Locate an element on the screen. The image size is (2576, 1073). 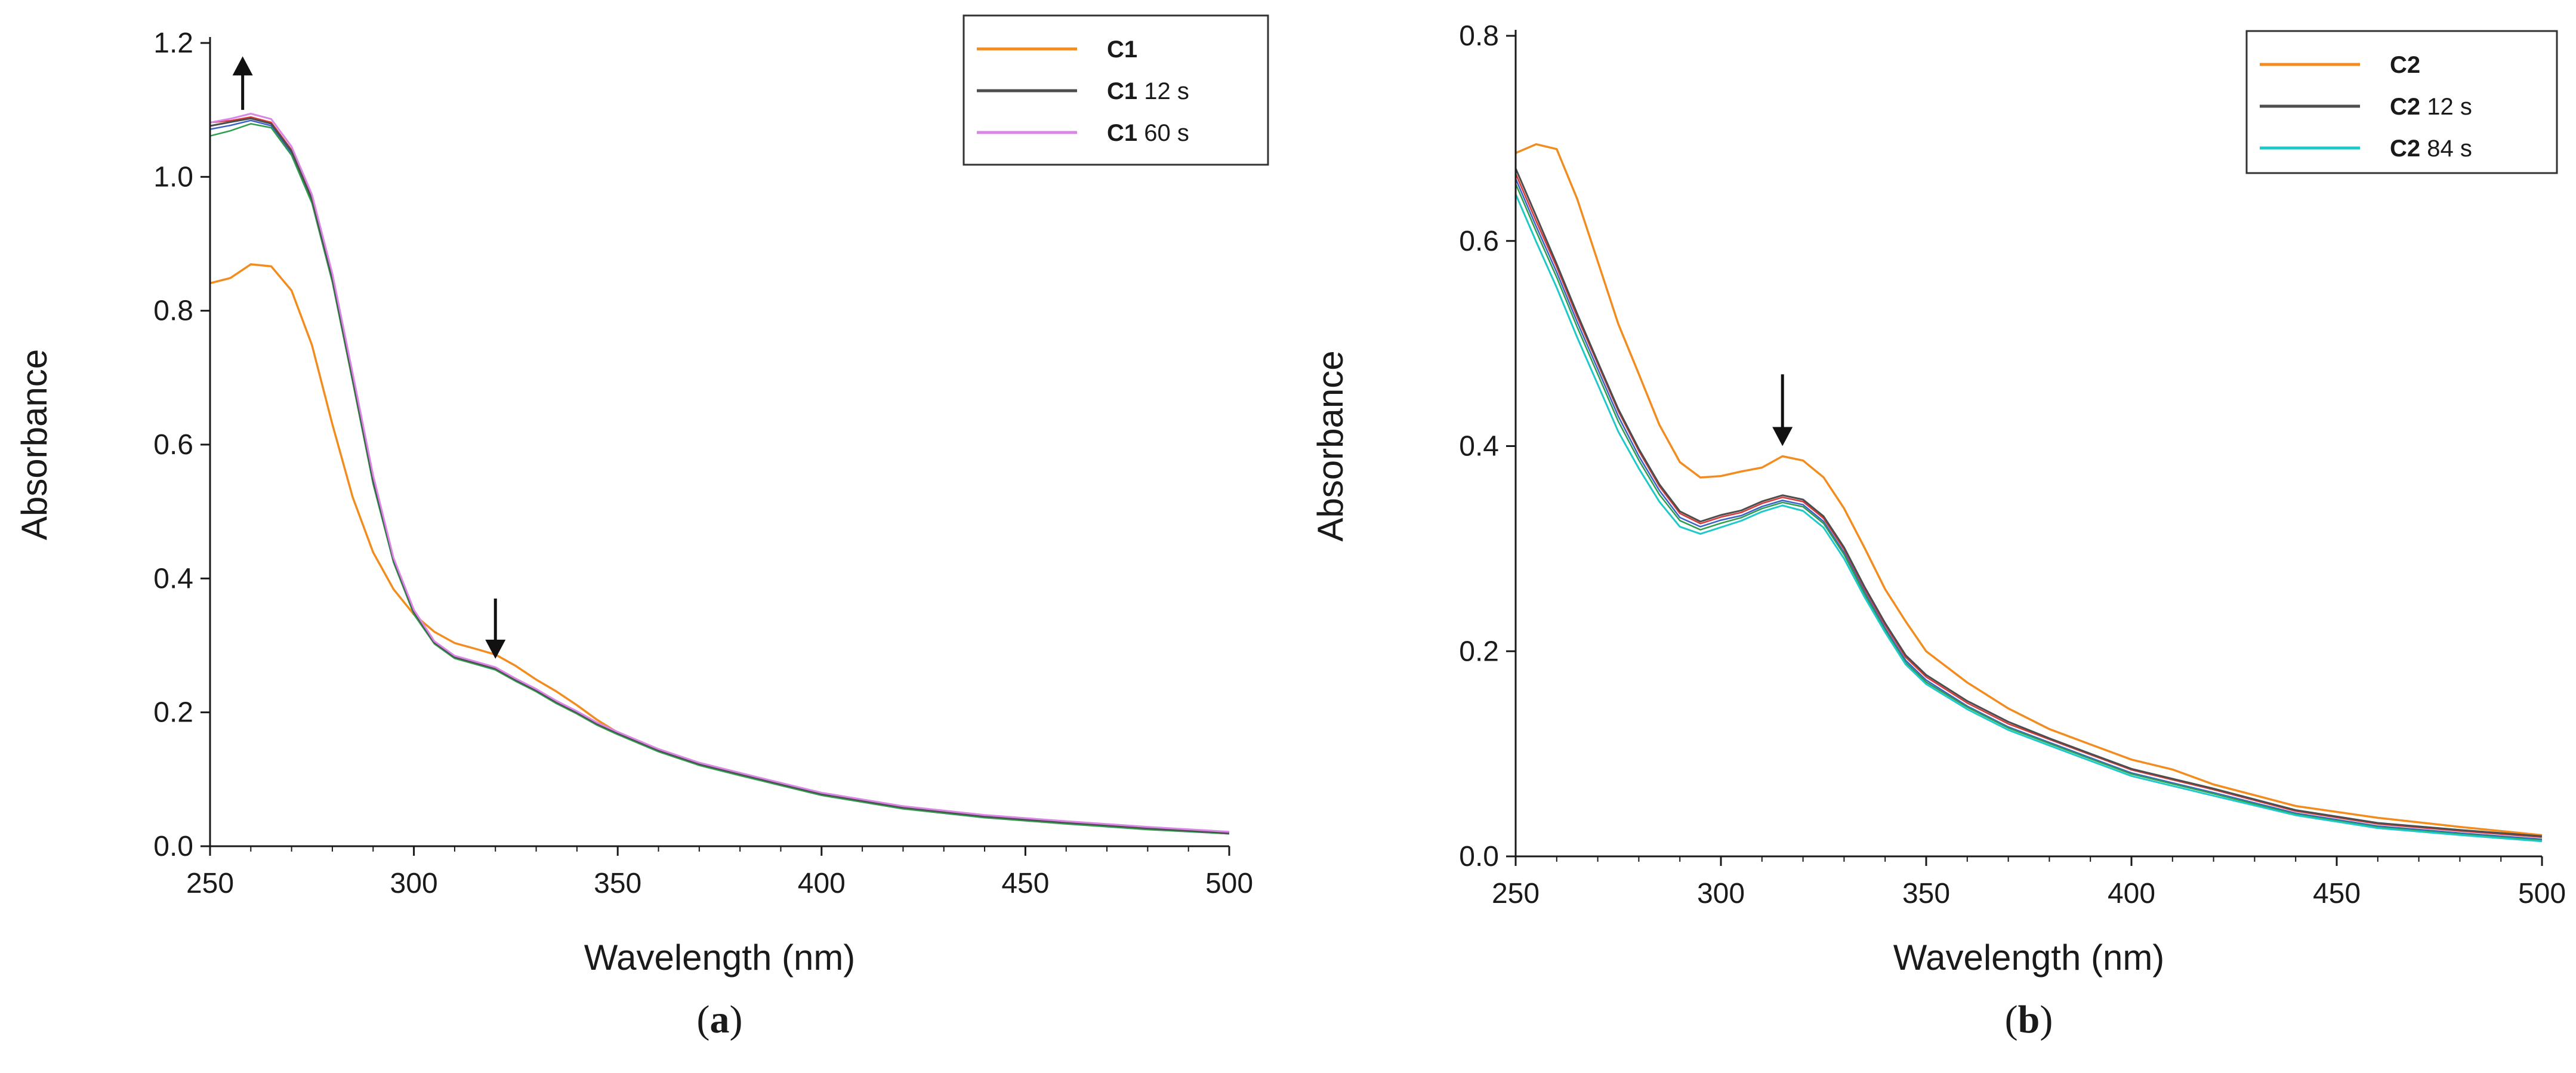
legend-item: C1 is located at coordinates (1057, 50).